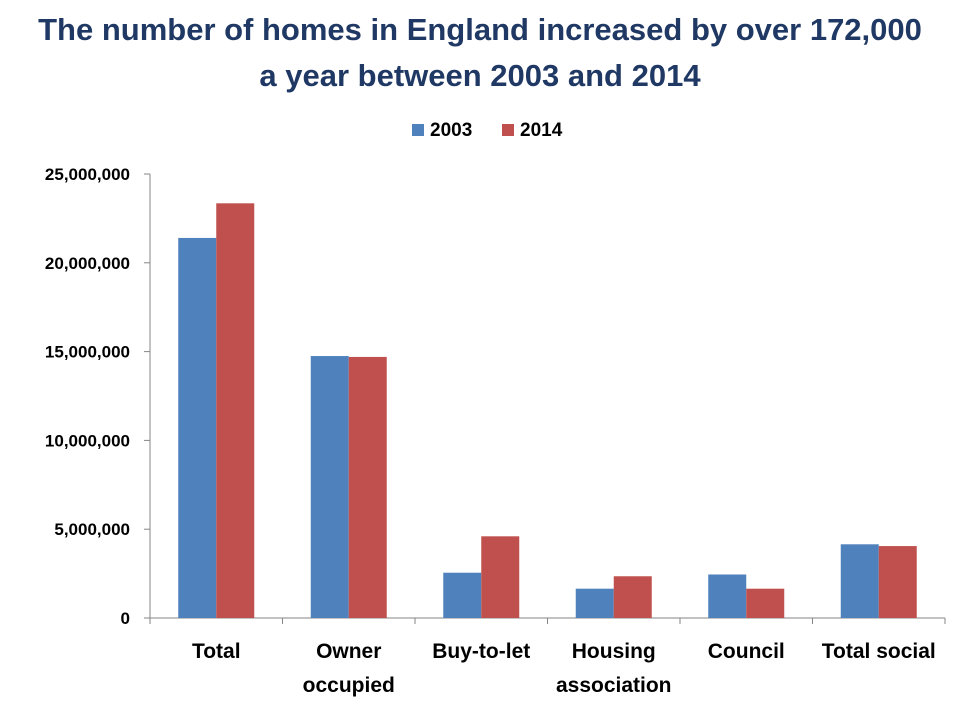 The height and width of the screenshot is (720, 960). Describe the element at coordinates (87, 352) in the screenshot. I see `y-tick-label: 15,000,000` at that location.